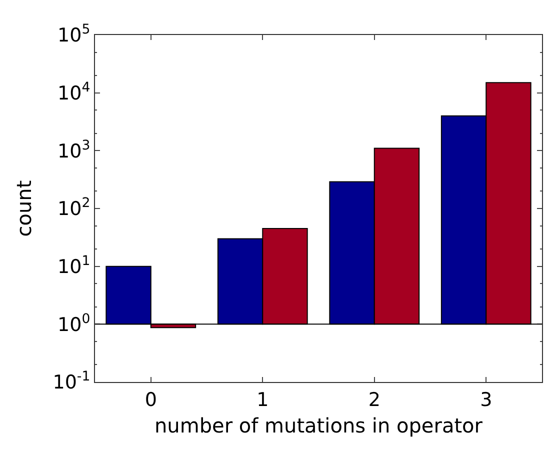 The image size is (548, 450). I want to click on y-tick-label: 10$^{3}$, so click(74, 150).